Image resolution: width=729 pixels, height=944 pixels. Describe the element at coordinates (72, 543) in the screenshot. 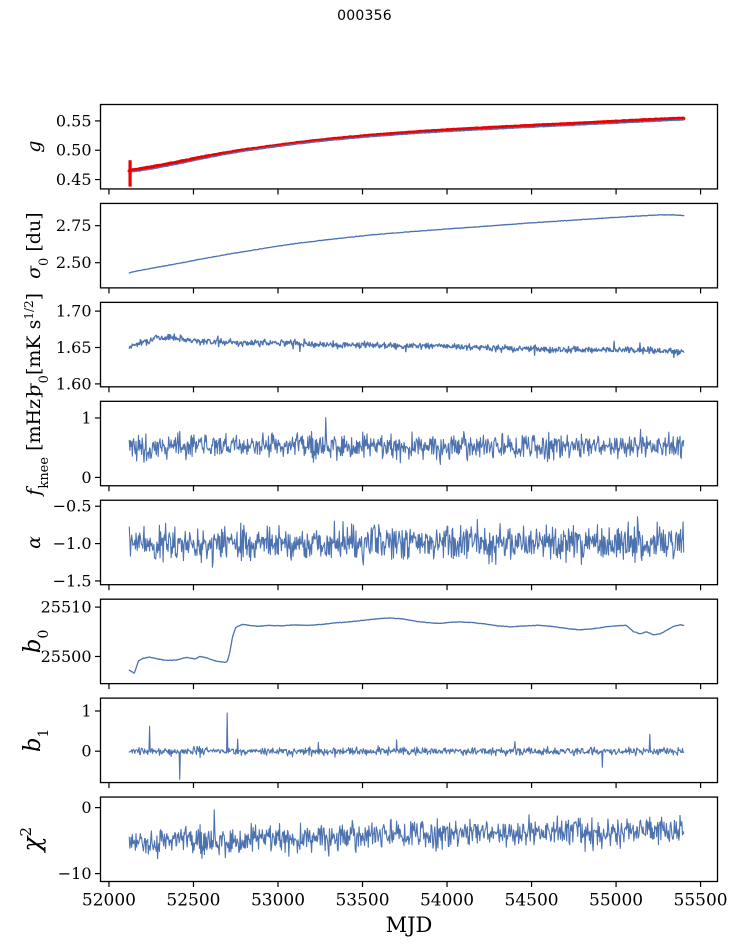

I see `y-tick-label: −1.0` at that location.